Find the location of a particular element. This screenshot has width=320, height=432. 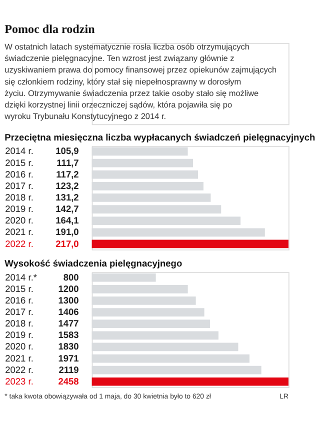

data-label: 123,2 is located at coordinates (67, 185).